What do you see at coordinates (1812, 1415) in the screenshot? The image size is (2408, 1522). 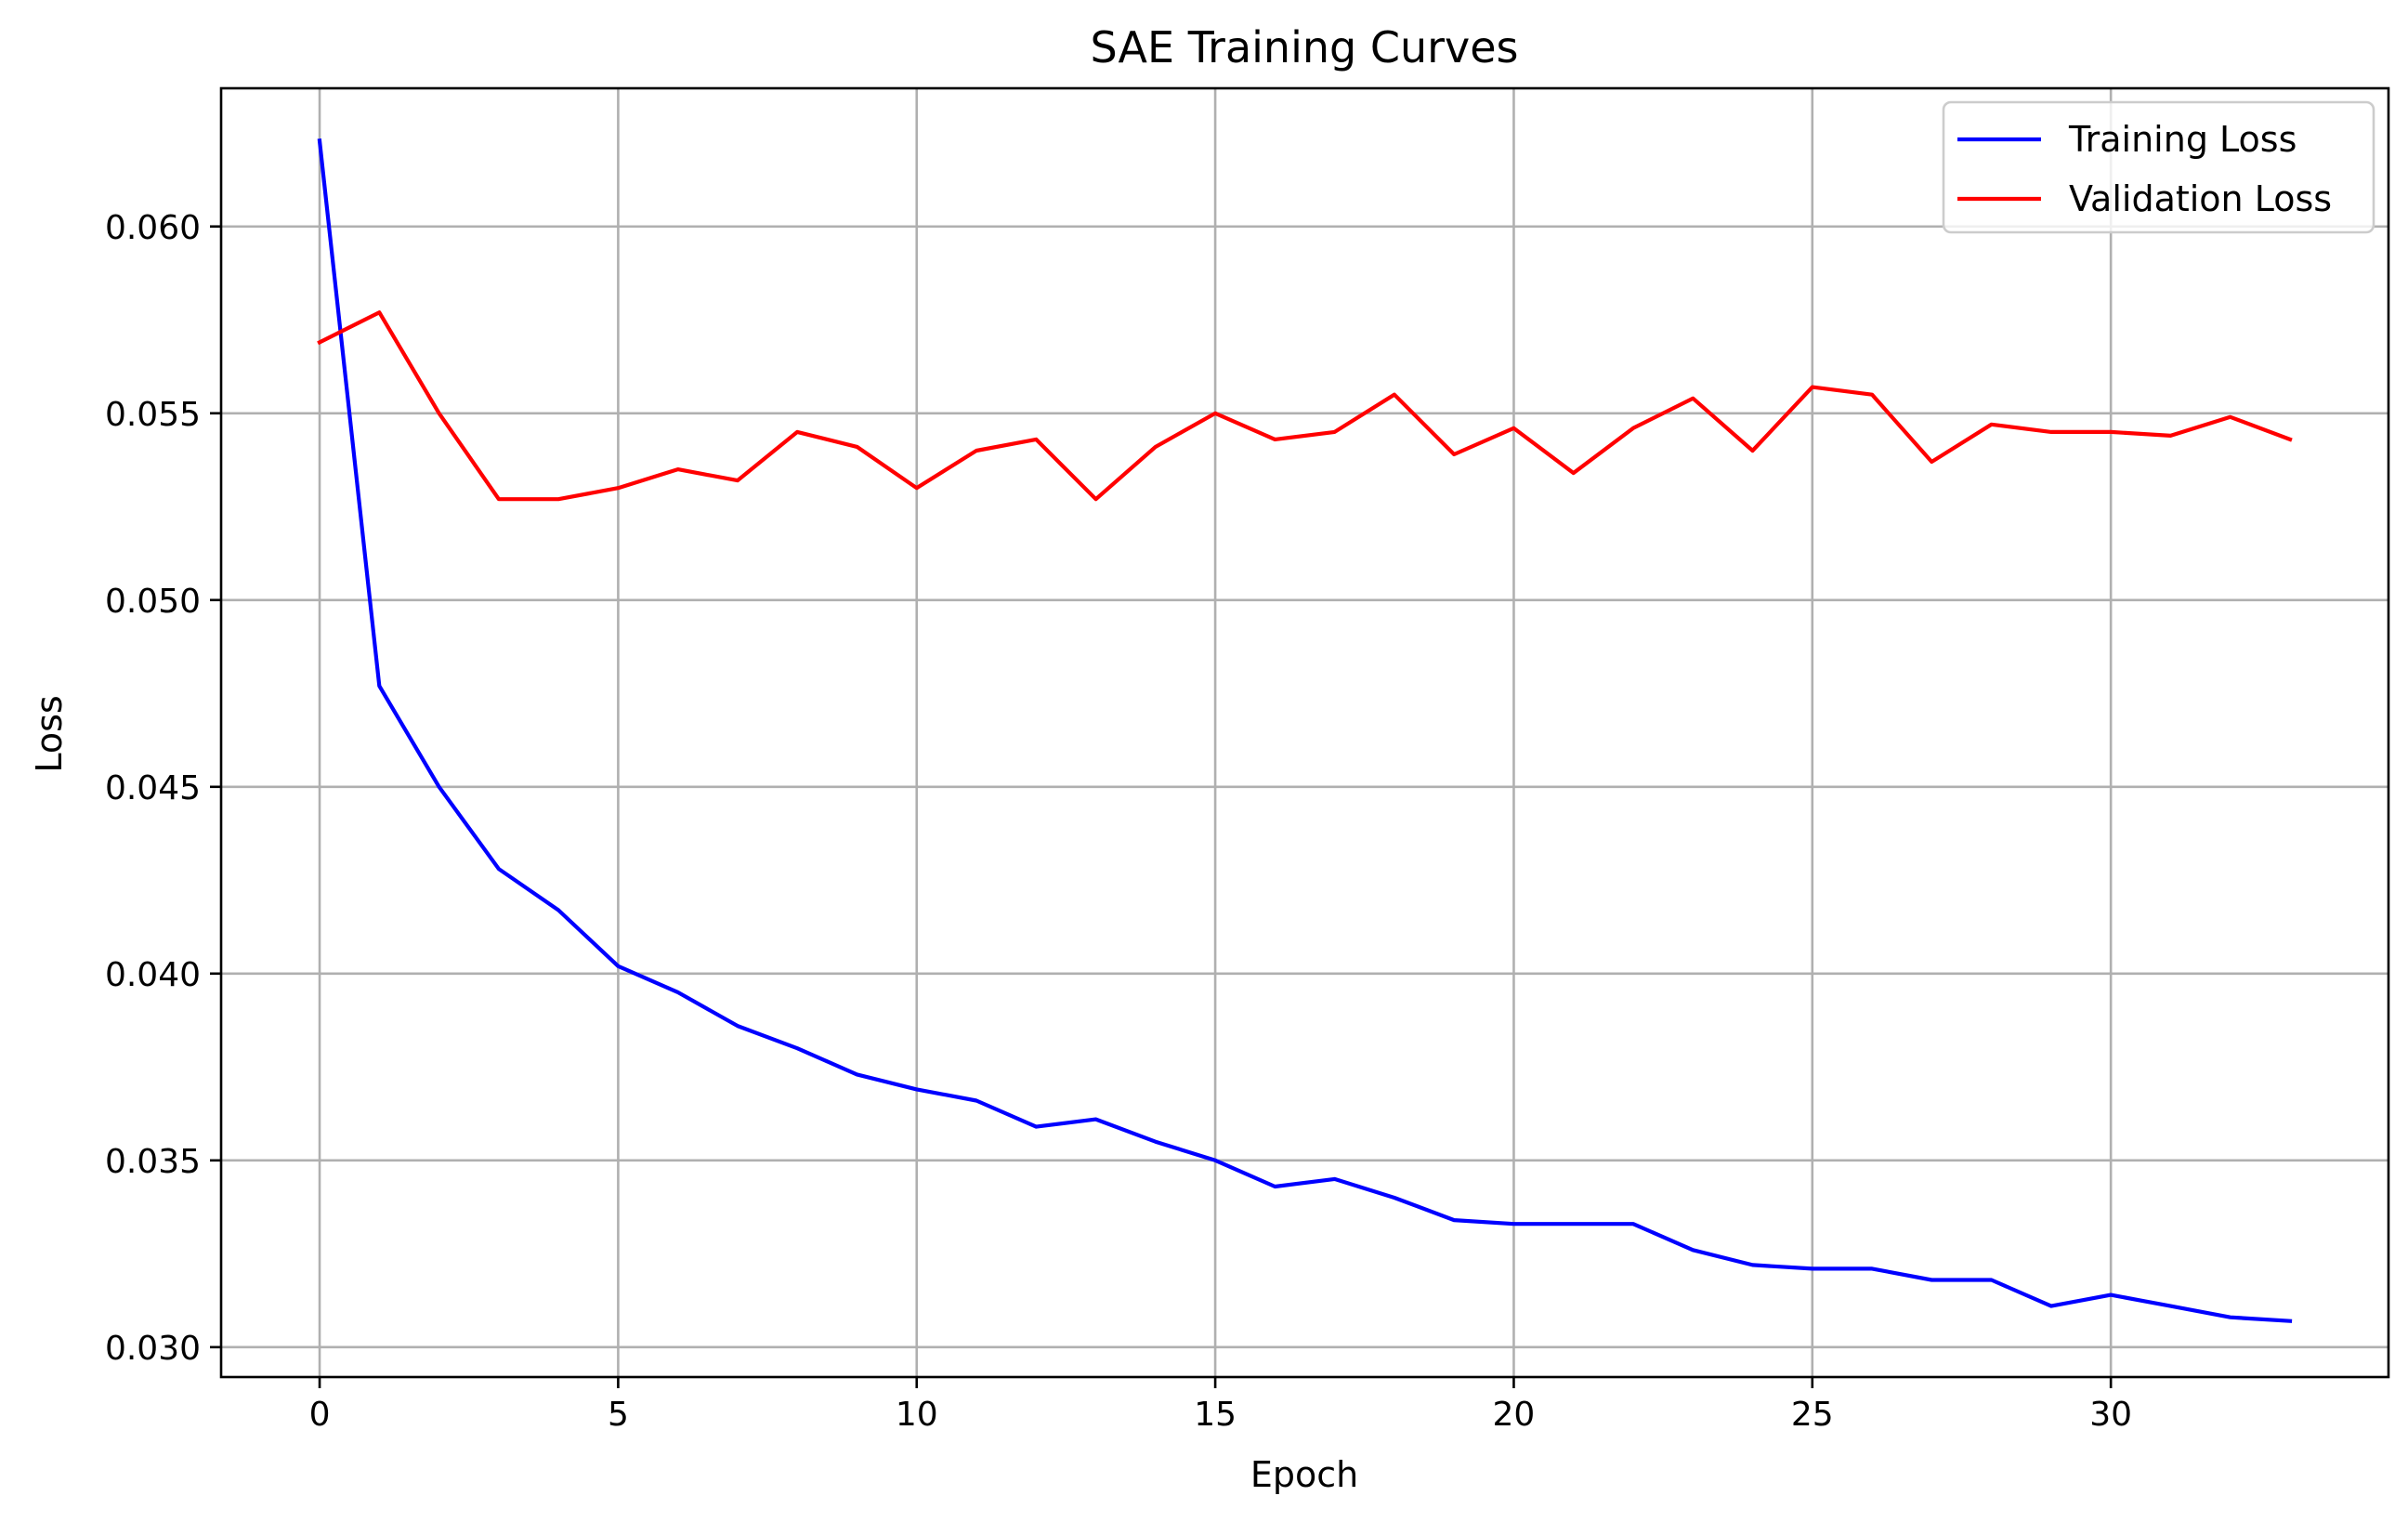 I see `x-tick-label: 25` at bounding box center [1812, 1415].